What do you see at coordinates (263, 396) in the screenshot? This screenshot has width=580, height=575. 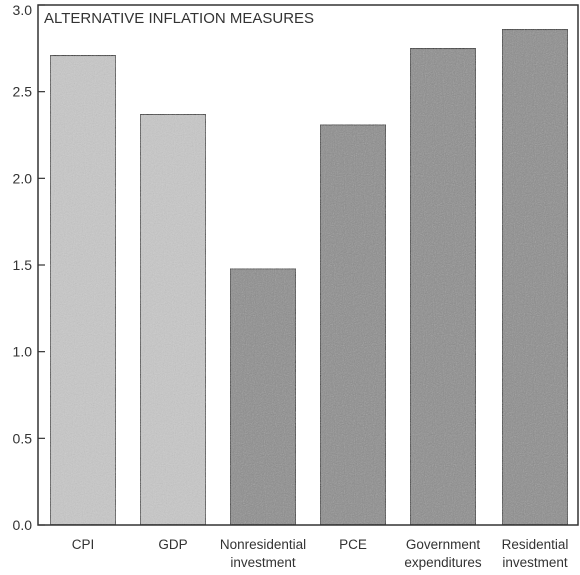 I see `bar-nonresidential-investment` at bounding box center [263, 396].